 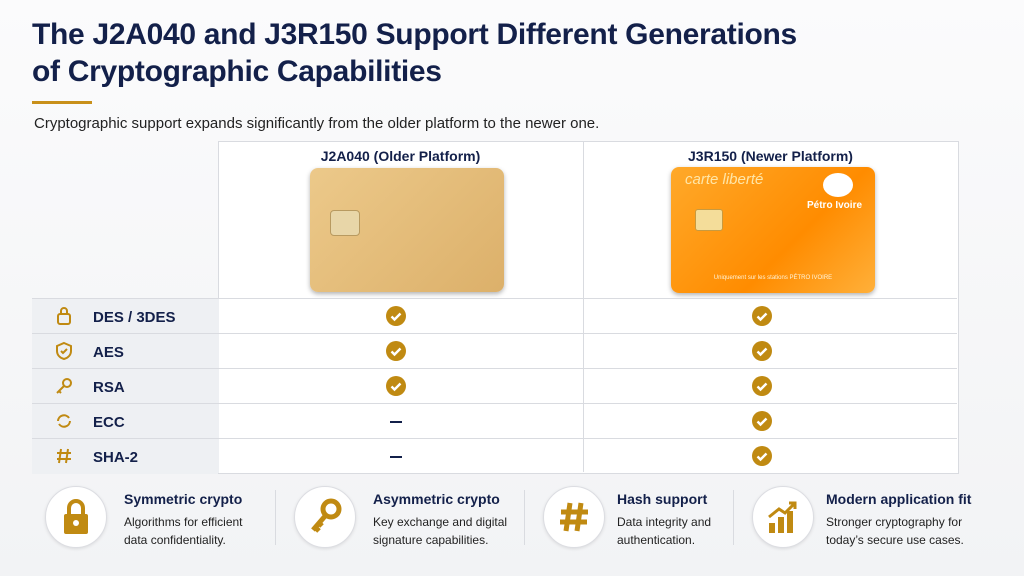 I want to click on feature-title: Modern application fit, so click(x=899, y=499).